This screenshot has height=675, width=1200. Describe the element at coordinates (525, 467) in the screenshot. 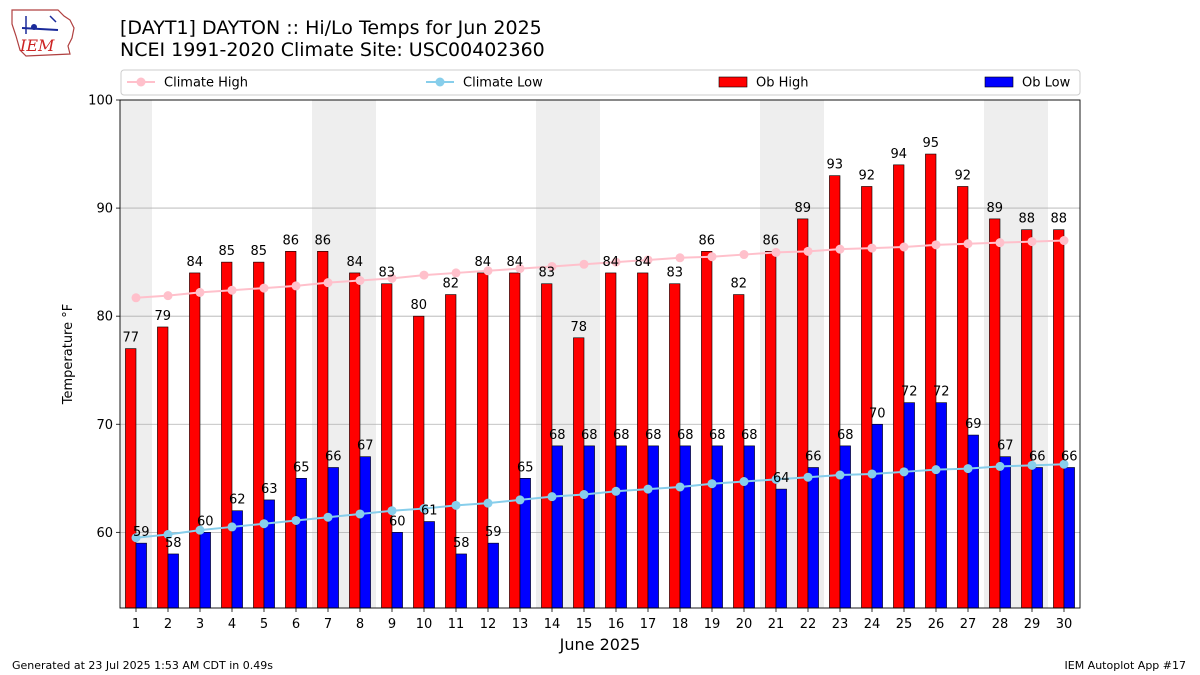

I see `label-ob-low: 65` at that location.